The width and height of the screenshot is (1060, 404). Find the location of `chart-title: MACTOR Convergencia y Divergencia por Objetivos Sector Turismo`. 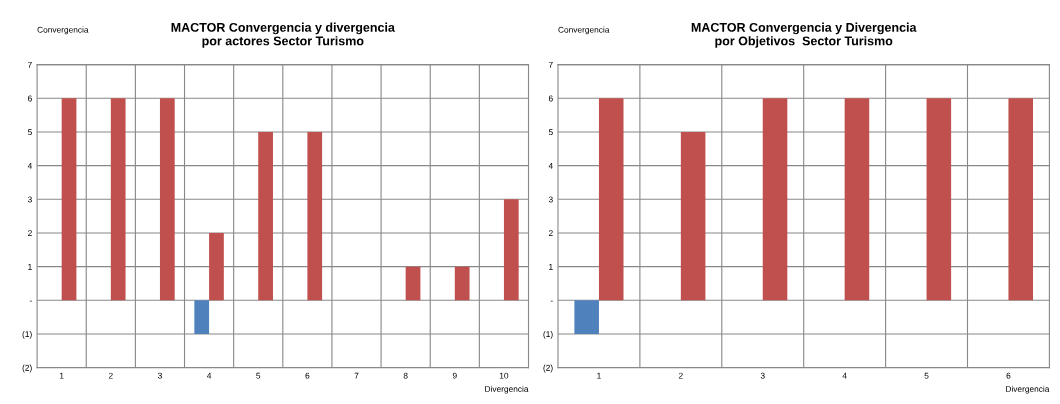

chart-title: MACTOR Convergencia y Divergencia por Objetivos Sector Turismo is located at coordinates (804, 35).